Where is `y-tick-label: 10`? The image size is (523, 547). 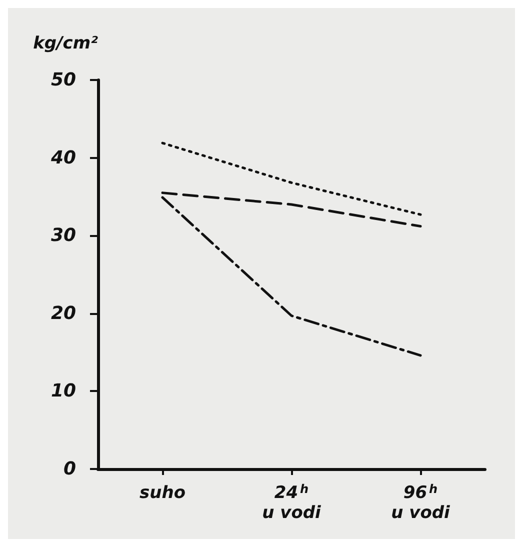
y-tick-label: 10 is located at coordinates (63, 391).